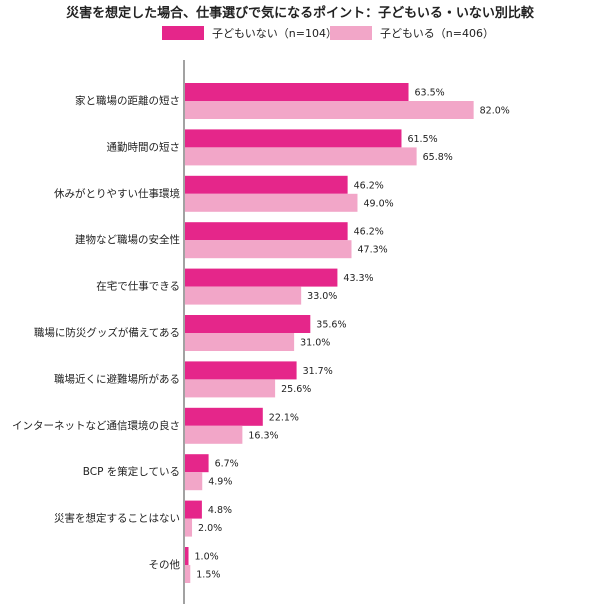  I want to click on value-label: 49.0%, so click(378, 203).